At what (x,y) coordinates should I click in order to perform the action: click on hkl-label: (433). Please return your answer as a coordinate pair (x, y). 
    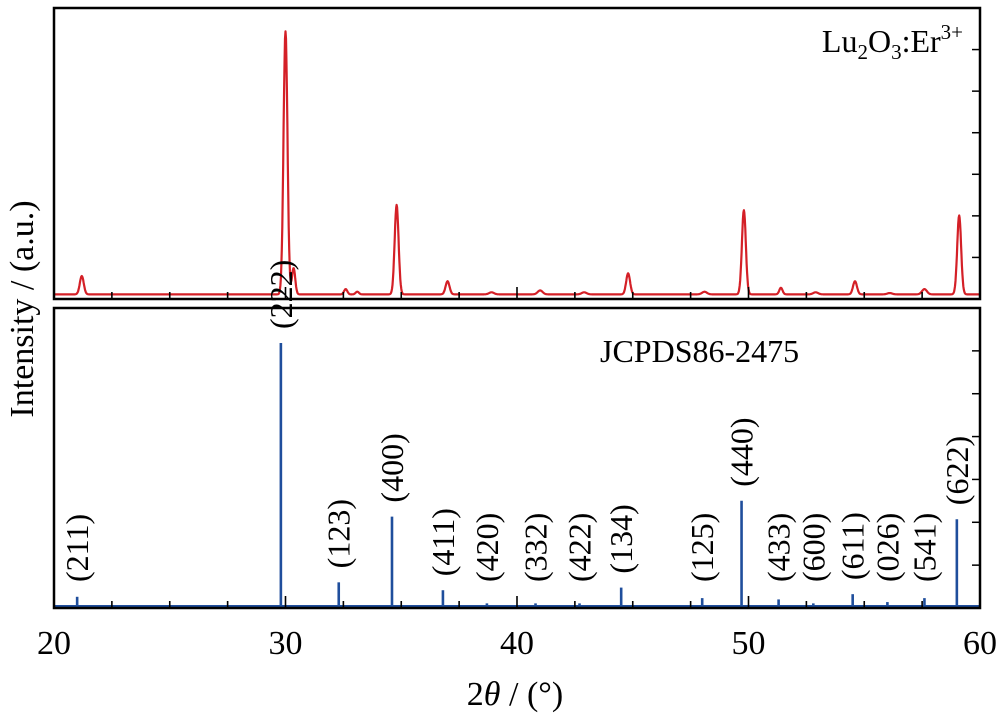
    Looking at the image, I should click on (779, 547).